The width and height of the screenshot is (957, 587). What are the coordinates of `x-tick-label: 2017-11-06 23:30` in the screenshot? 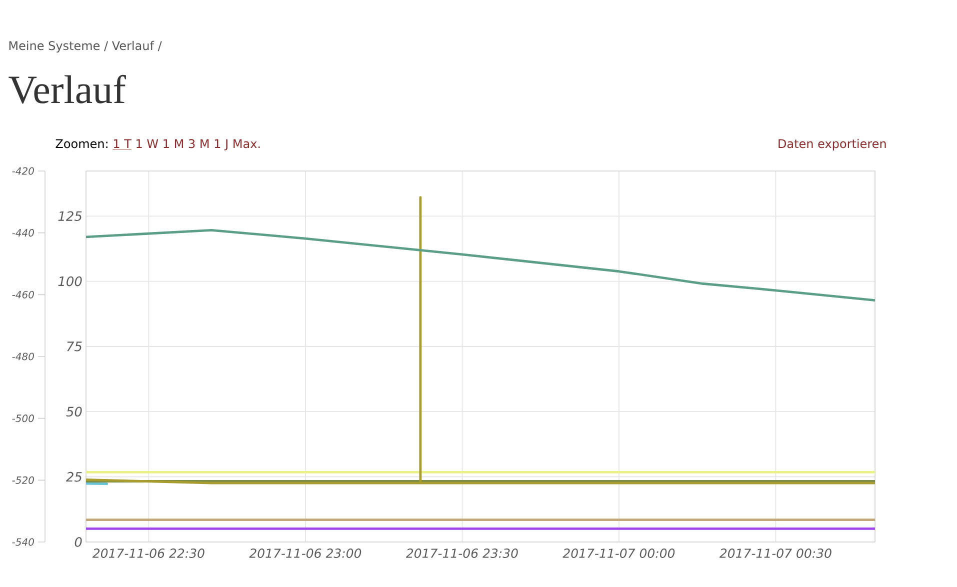 It's located at (462, 553).